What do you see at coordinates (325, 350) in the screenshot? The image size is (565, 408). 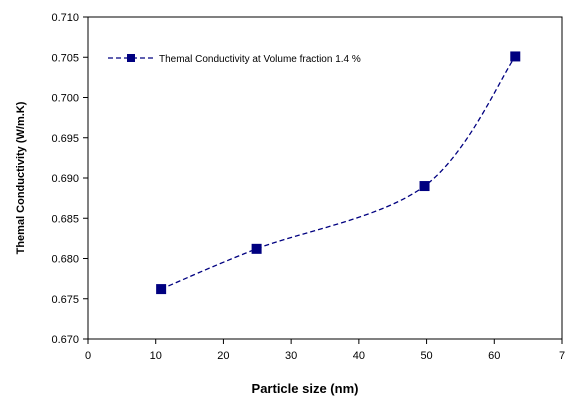 I see `x-axis-ticks: 0 10 20 30 40 50 60 7` at bounding box center [325, 350].